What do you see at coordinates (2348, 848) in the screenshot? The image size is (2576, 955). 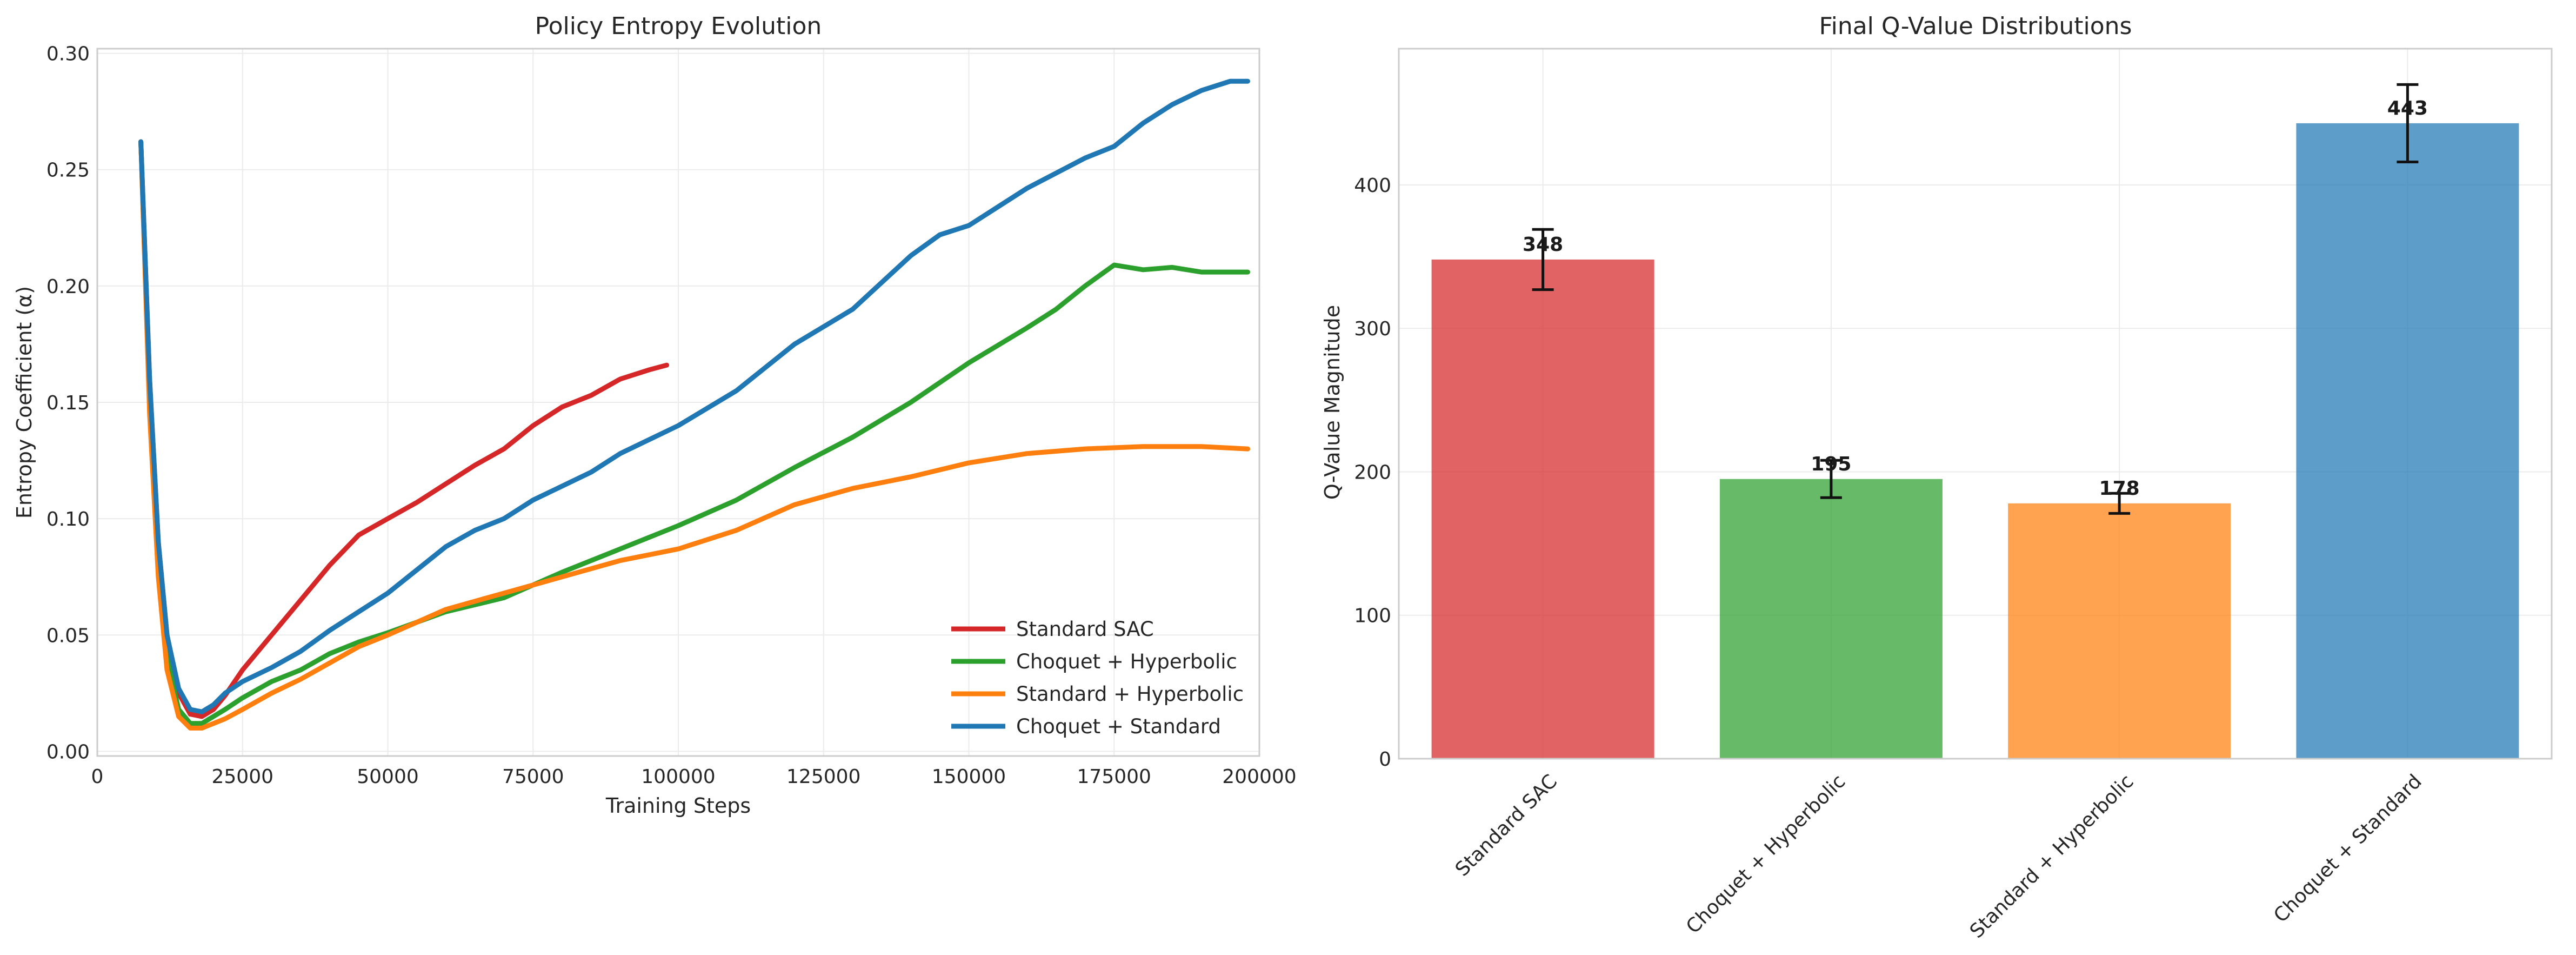 I see `x-tick-label: Choquet + Standard` at bounding box center [2348, 848].